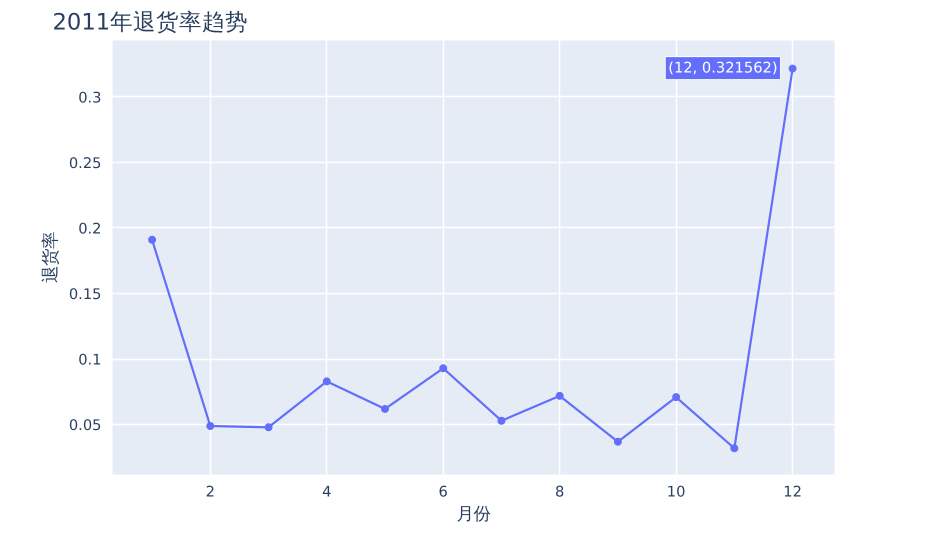  What do you see at coordinates (90, 97) in the screenshot?
I see `y-tick-label: 0.3` at bounding box center [90, 97].